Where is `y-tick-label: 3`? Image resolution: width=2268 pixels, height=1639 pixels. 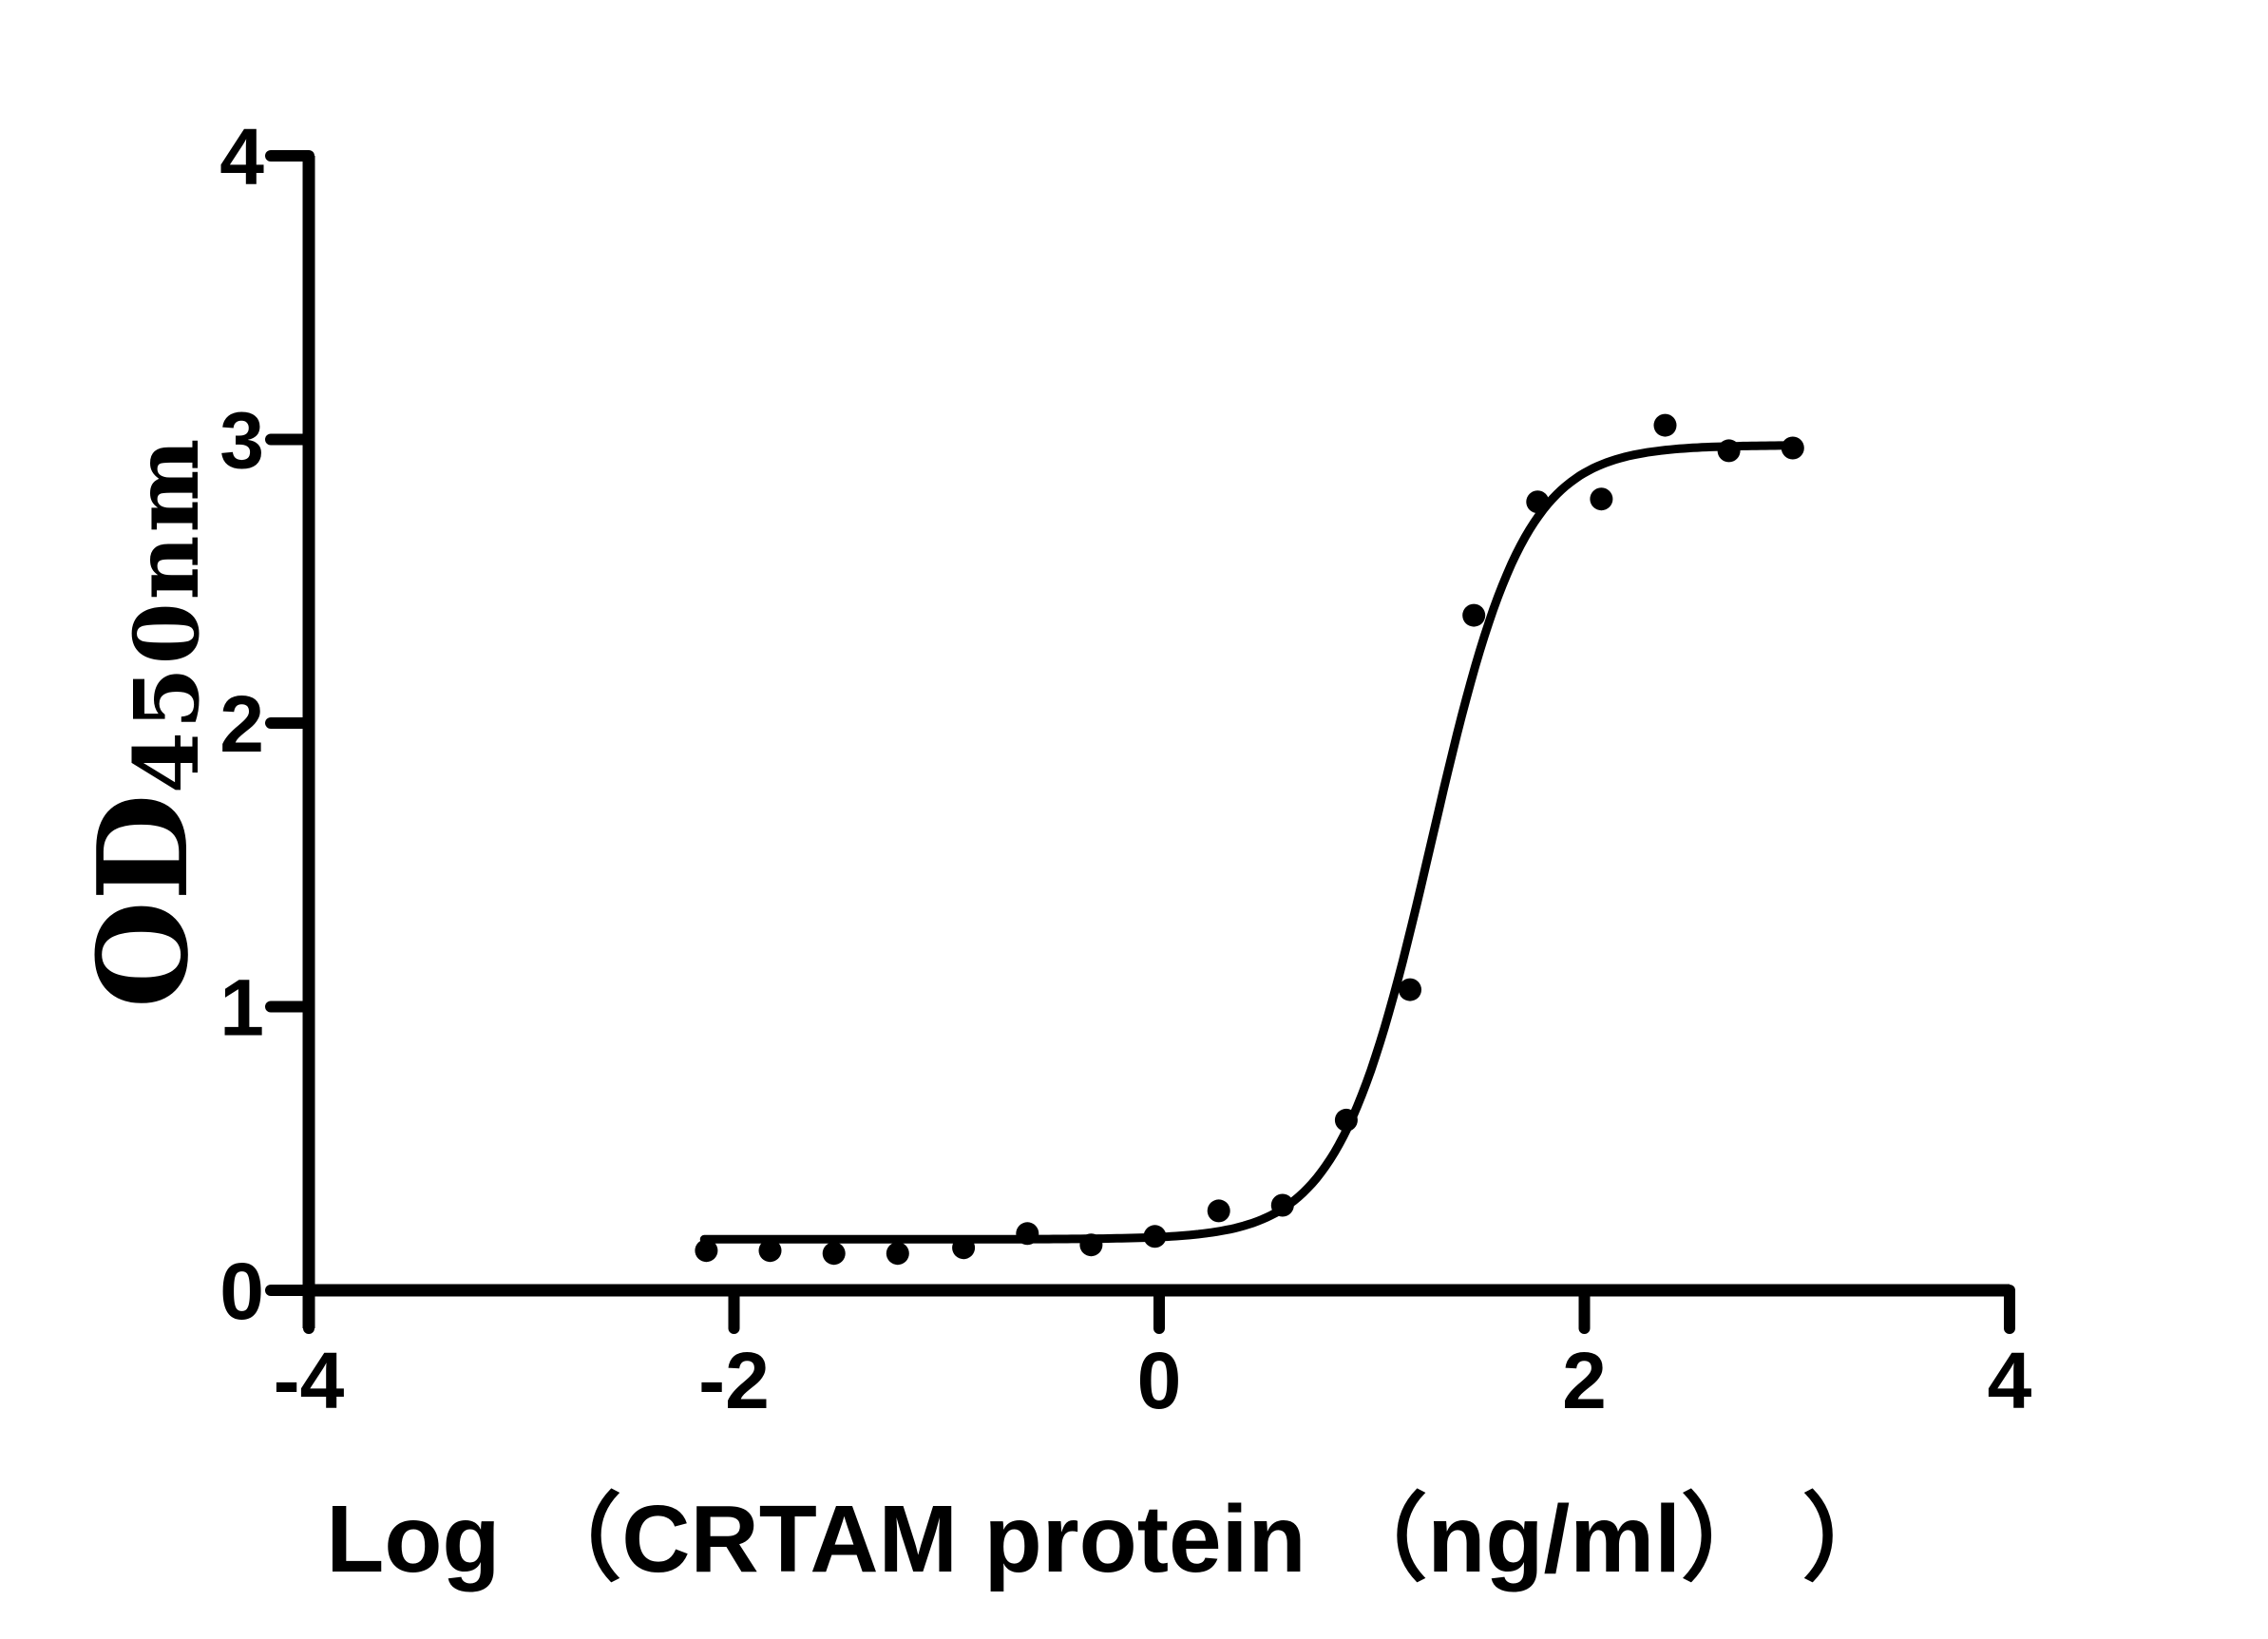
y-tick-label: 3 is located at coordinates (242, 441).